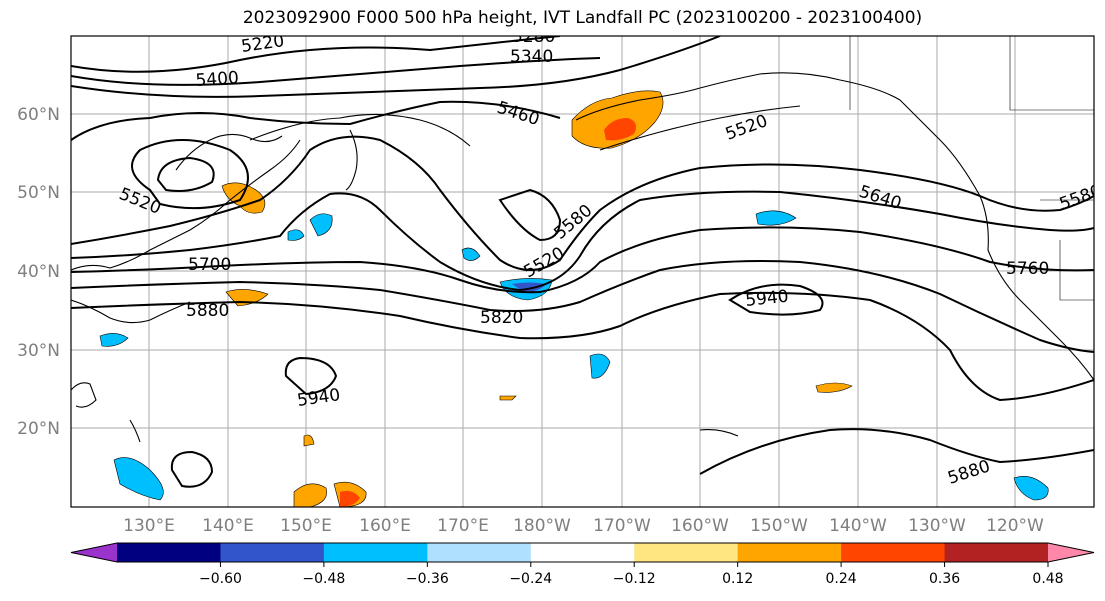 Image resolution: width=1105 pixels, height=601 pixels. What do you see at coordinates (207, 311) in the screenshot?
I see `contour-label: 5880` at bounding box center [207, 311].